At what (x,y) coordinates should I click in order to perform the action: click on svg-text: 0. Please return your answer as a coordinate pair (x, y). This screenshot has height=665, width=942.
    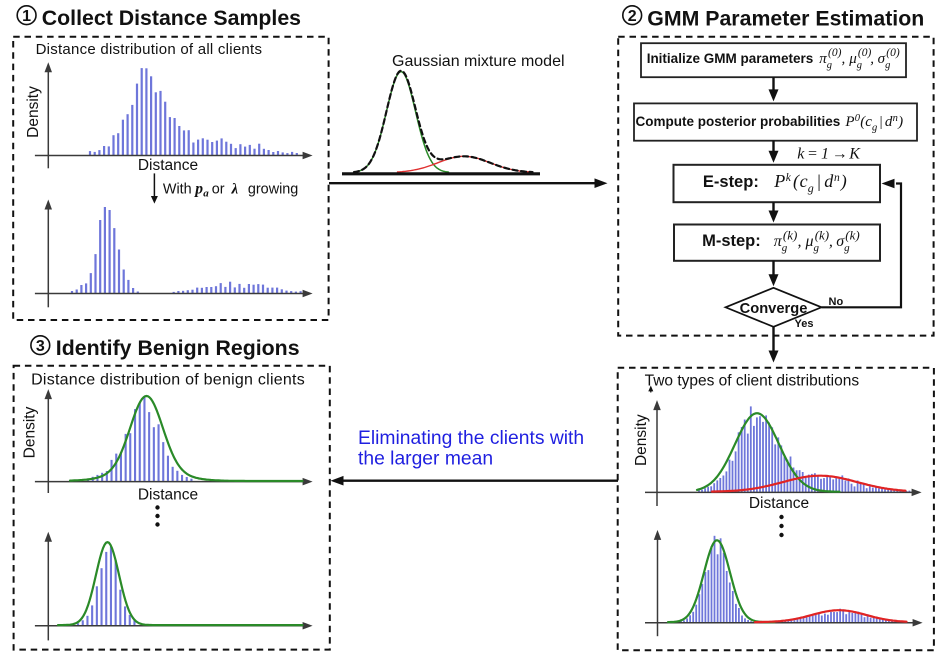
    Looking at the image, I should click on (858, 118).